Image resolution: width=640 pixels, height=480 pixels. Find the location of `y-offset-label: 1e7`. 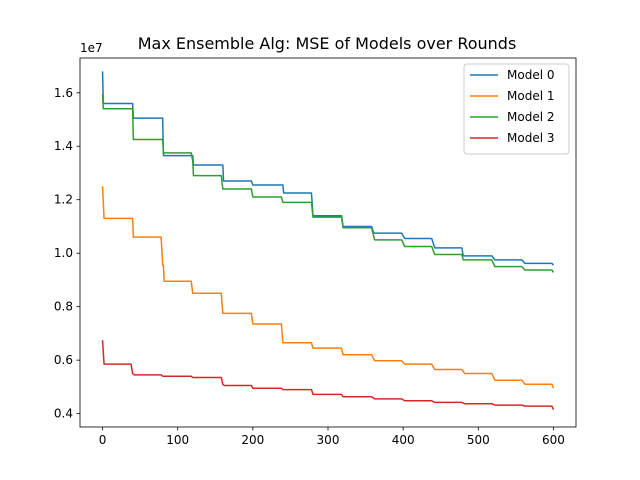

y-offset-label: 1e7 is located at coordinates (91, 48).